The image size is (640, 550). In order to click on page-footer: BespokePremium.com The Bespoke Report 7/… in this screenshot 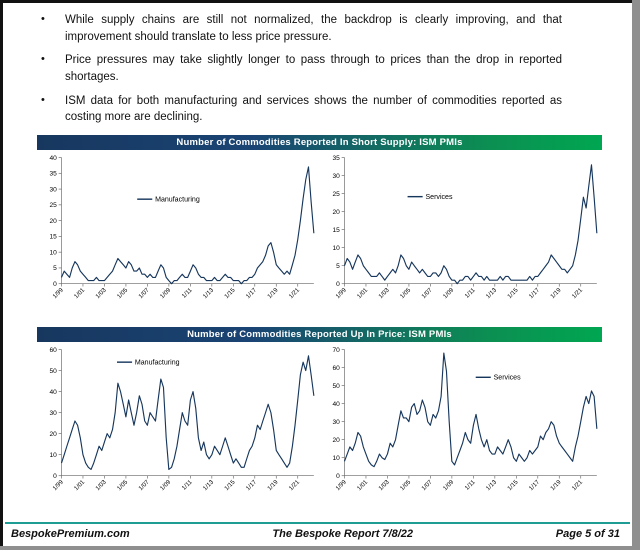, I will do `click(317, 534)`.